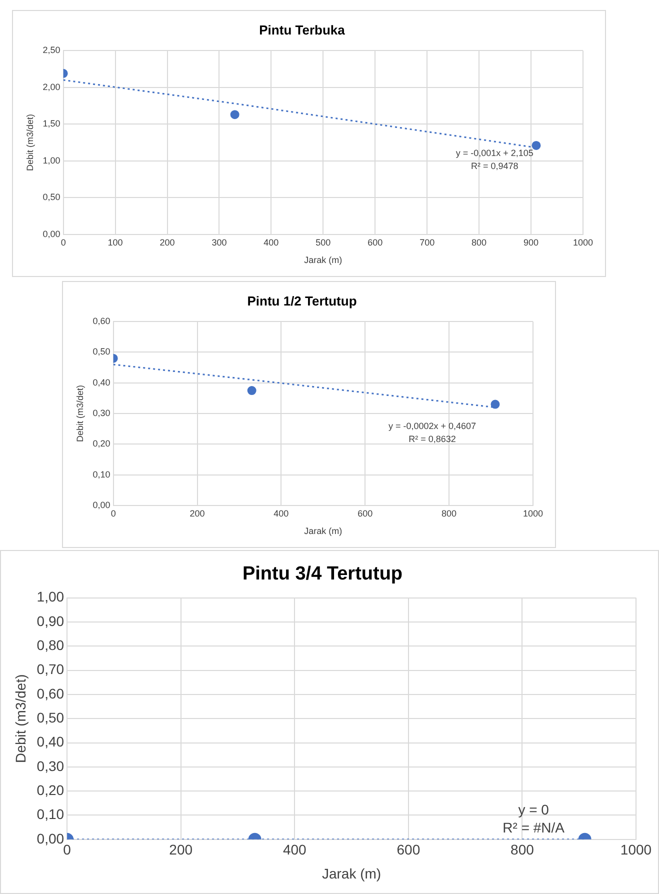 This screenshot has width=659, height=894. Describe the element at coordinates (534, 827) in the screenshot. I see `annotation: R² = #N/A` at that location.